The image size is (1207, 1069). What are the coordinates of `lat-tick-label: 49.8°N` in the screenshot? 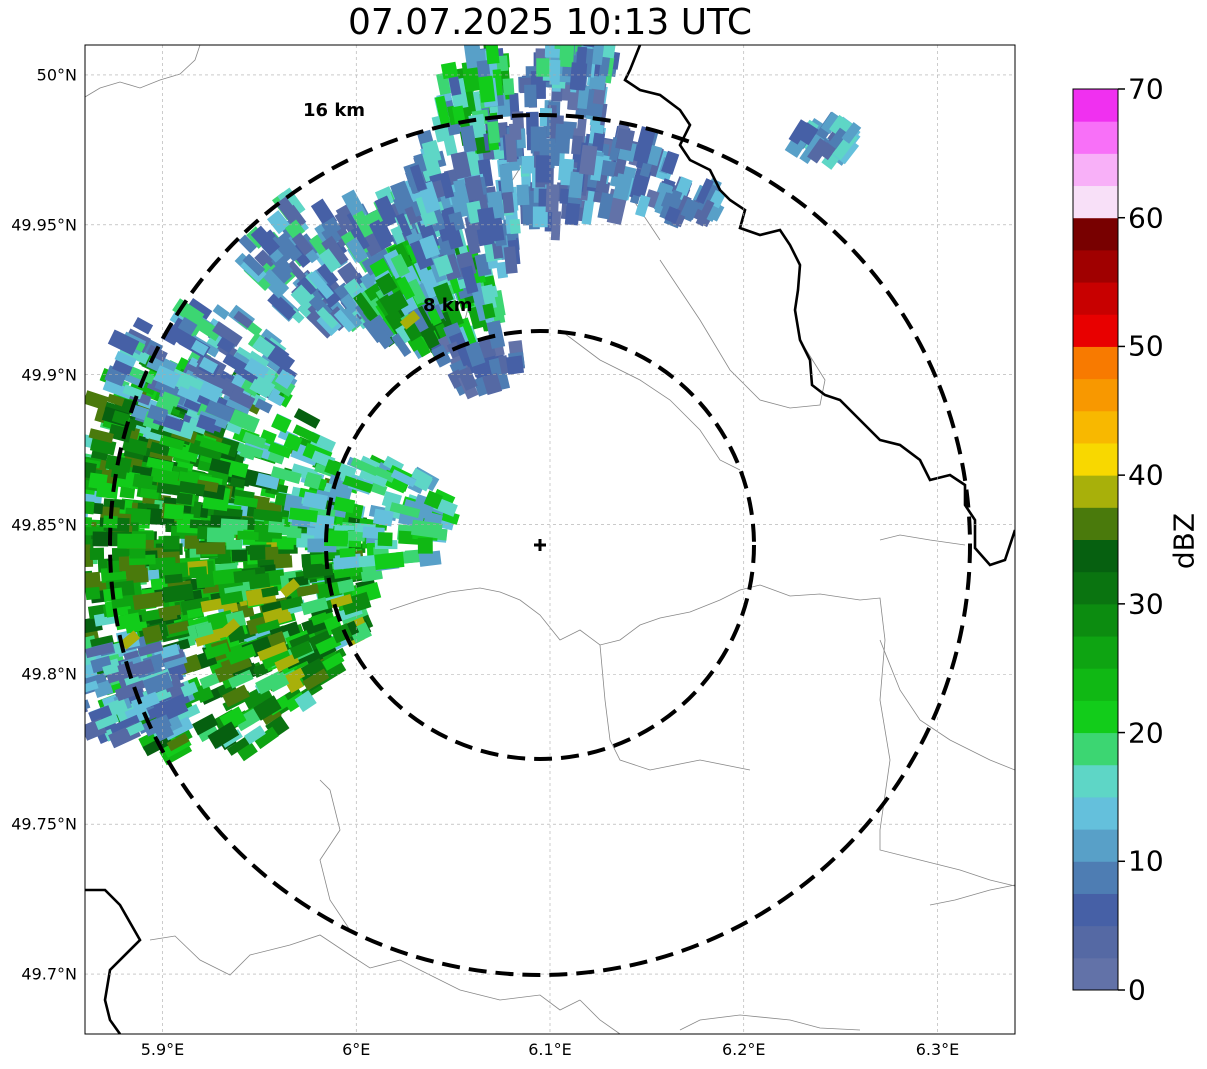 It's located at (49, 674).